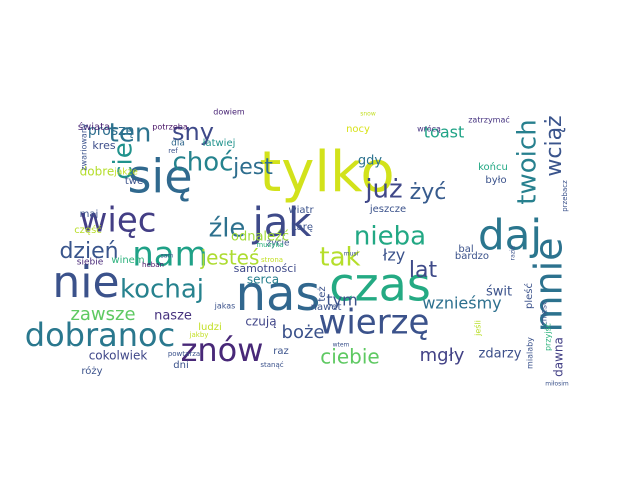 The height and width of the screenshot is (480, 640). I want to click on cloud-word: mialaby, so click(530, 353).